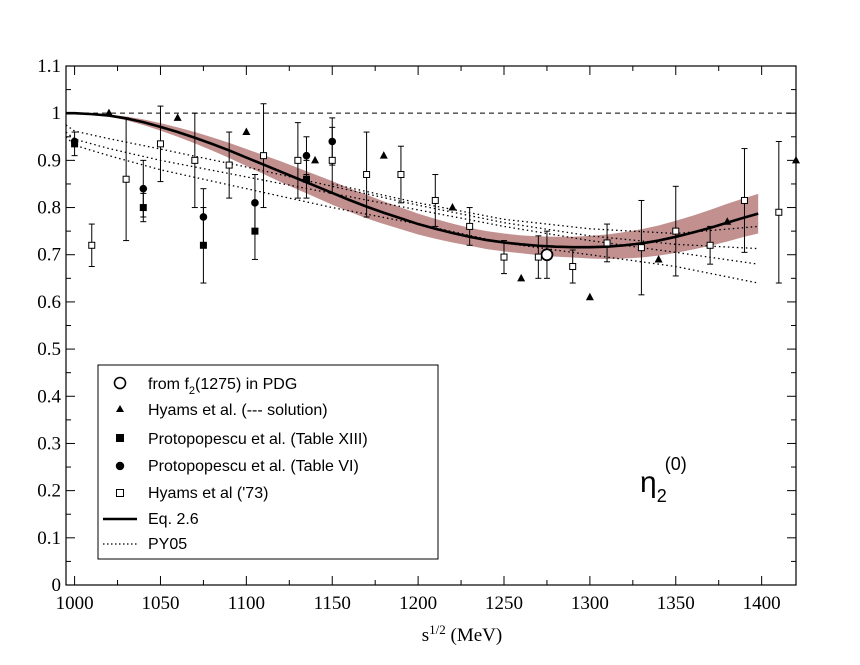  What do you see at coordinates (49, 302) in the screenshot?
I see `y-tick-label: 0.6` at bounding box center [49, 302].